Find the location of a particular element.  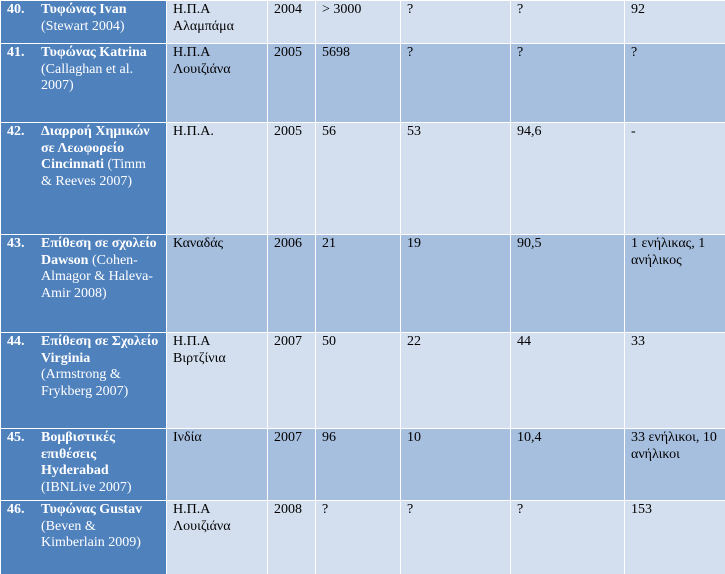

value-cell: 21 is located at coordinates (358, 283).